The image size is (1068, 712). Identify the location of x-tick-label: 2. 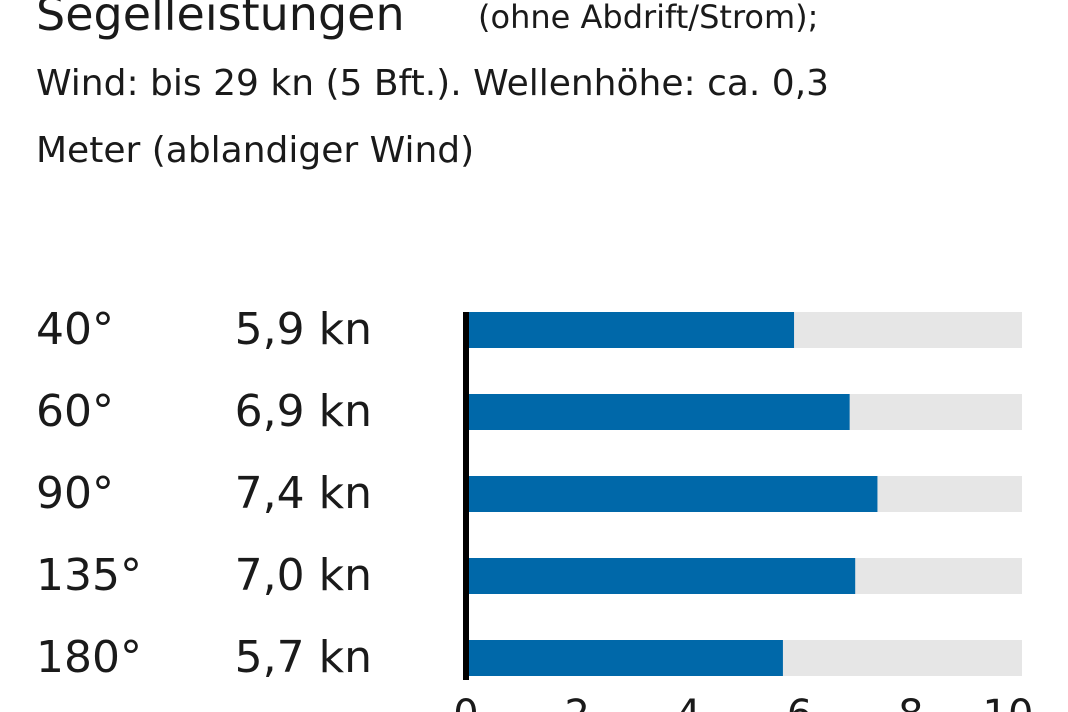
(576, 702).